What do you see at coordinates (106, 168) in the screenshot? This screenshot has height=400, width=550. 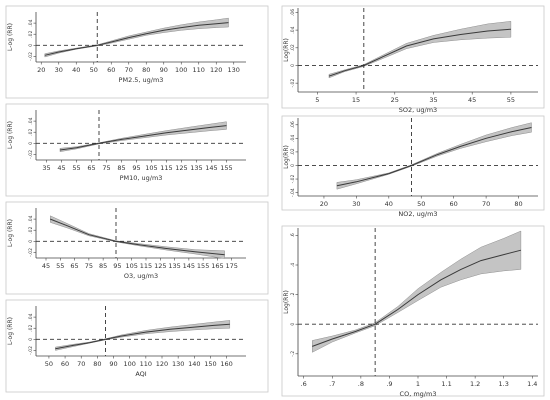 I see `x-tick-label: 75` at bounding box center [106, 168].